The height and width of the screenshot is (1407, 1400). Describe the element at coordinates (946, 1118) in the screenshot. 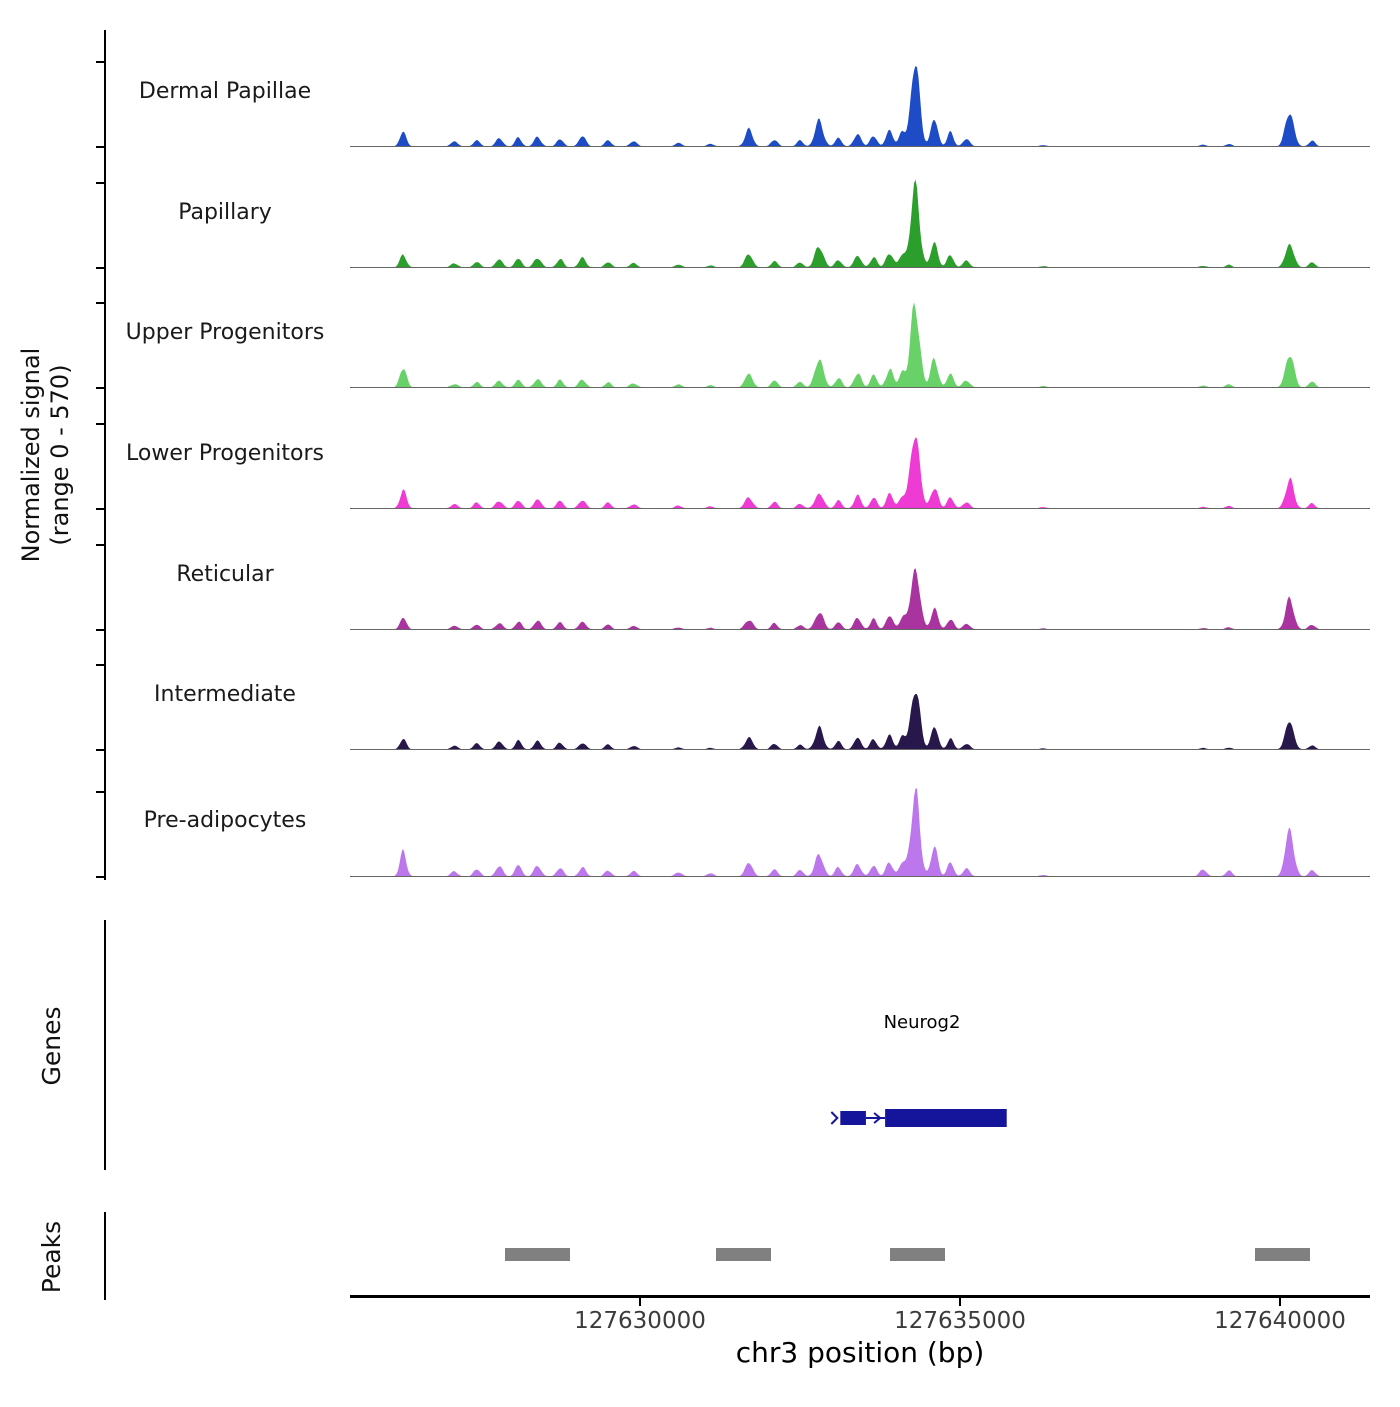

I see `gene-cds-exon` at that location.